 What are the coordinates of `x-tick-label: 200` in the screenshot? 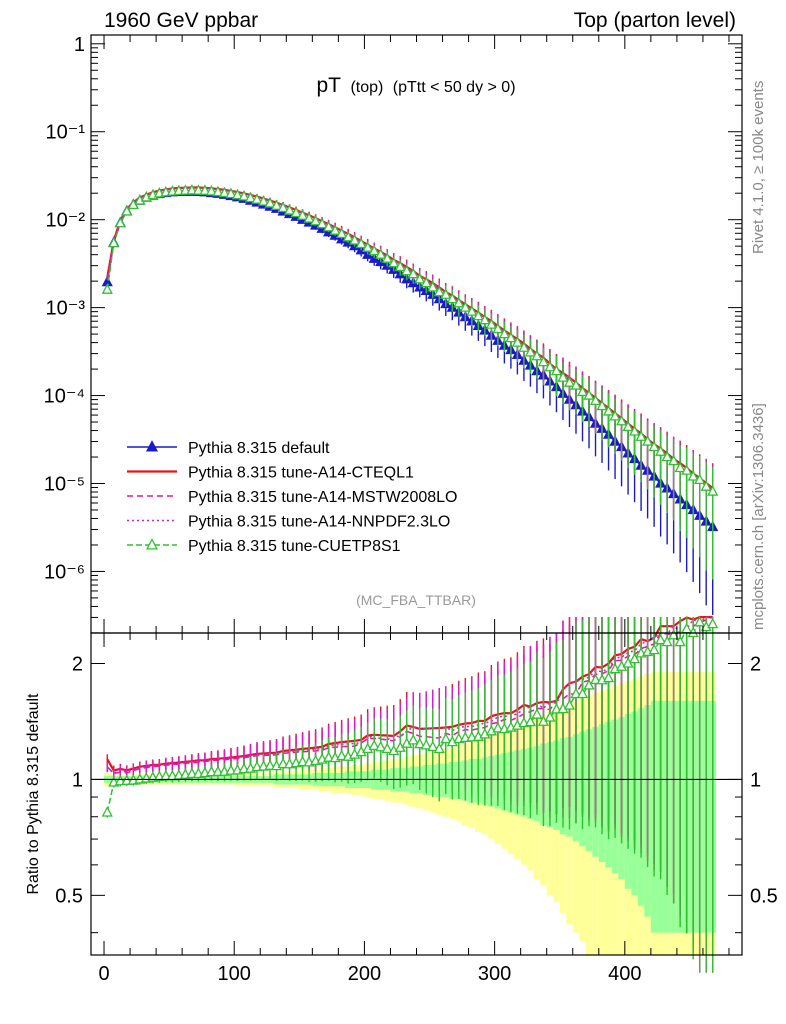 It's located at (364, 974).